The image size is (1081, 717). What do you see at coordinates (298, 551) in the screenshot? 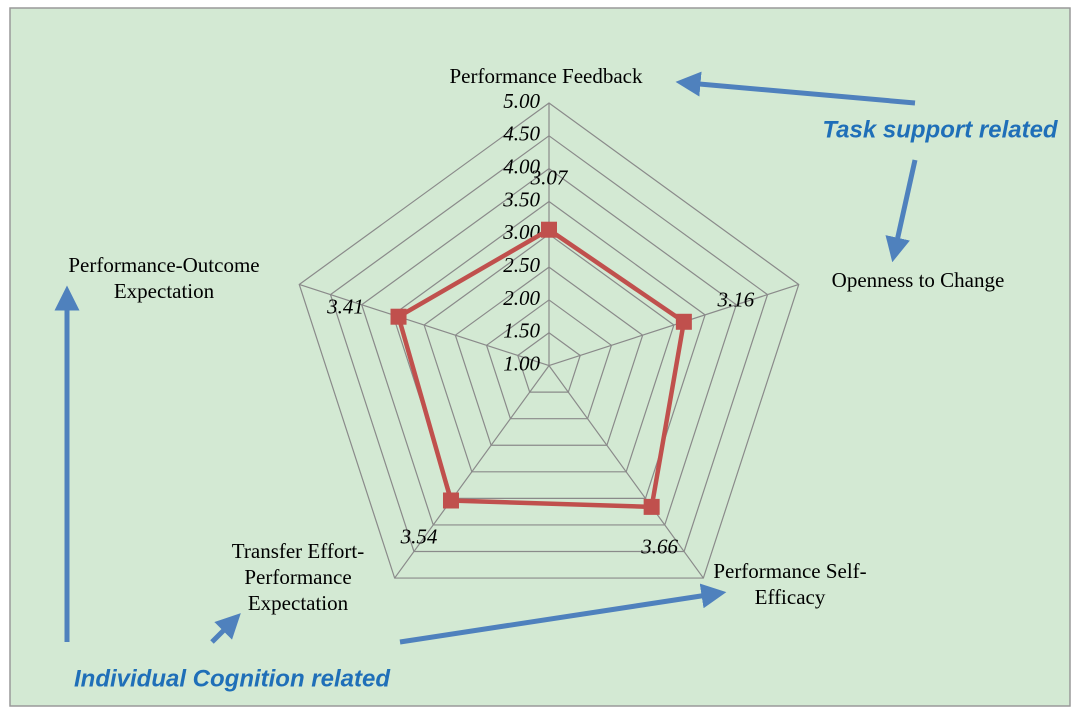
I see `category-label: Transfer Effort-` at bounding box center [298, 551].